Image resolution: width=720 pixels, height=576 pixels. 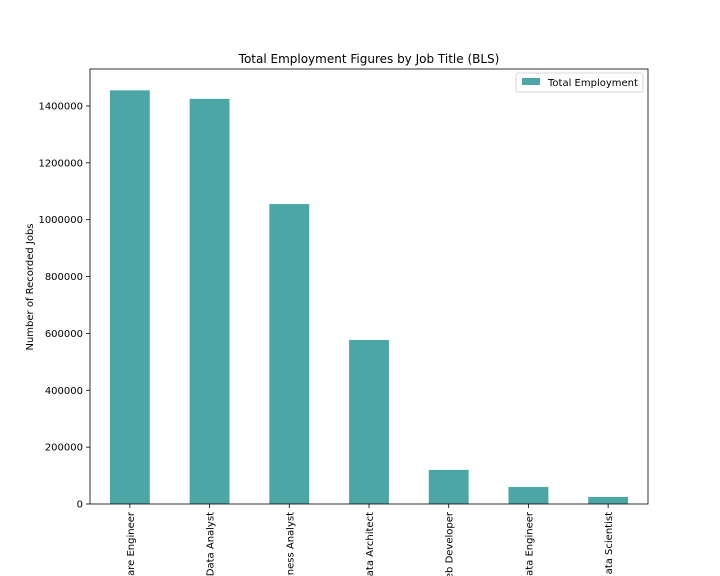 I want to click on y-tick-label: 200000, so click(x=64, y=448).